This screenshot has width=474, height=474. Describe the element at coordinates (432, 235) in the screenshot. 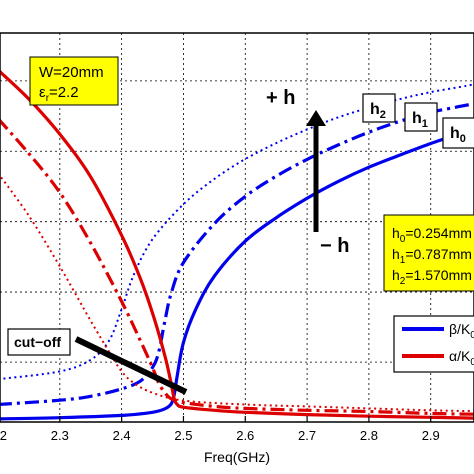

I see `thickness-h0: h0=0.254mm` at that location.